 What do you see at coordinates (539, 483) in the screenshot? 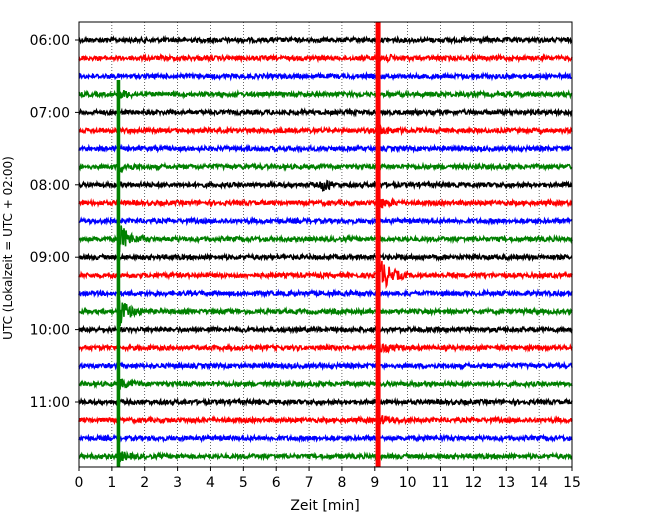
I see `x-tick-label: 14` at bounding box center [539, 483].